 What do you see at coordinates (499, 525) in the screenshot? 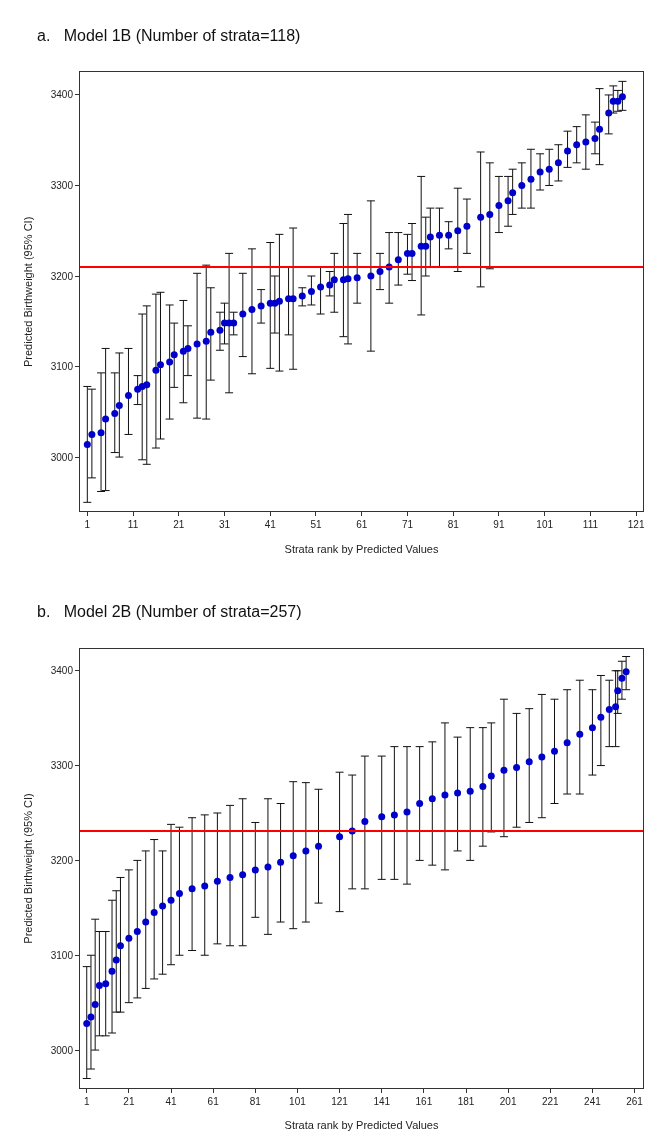
I see `x-tick-label: 91` at bounding box center [499, 525].